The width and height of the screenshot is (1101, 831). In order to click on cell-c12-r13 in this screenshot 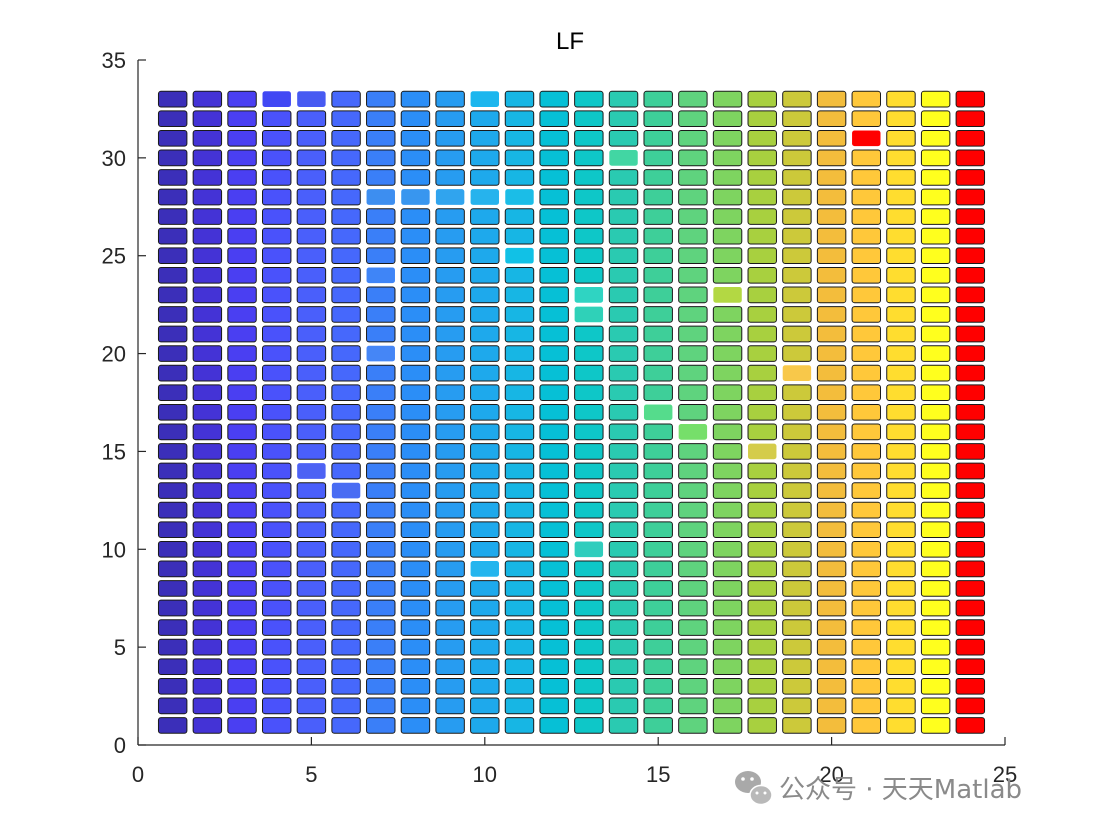, I will do `click(554, 490)`.